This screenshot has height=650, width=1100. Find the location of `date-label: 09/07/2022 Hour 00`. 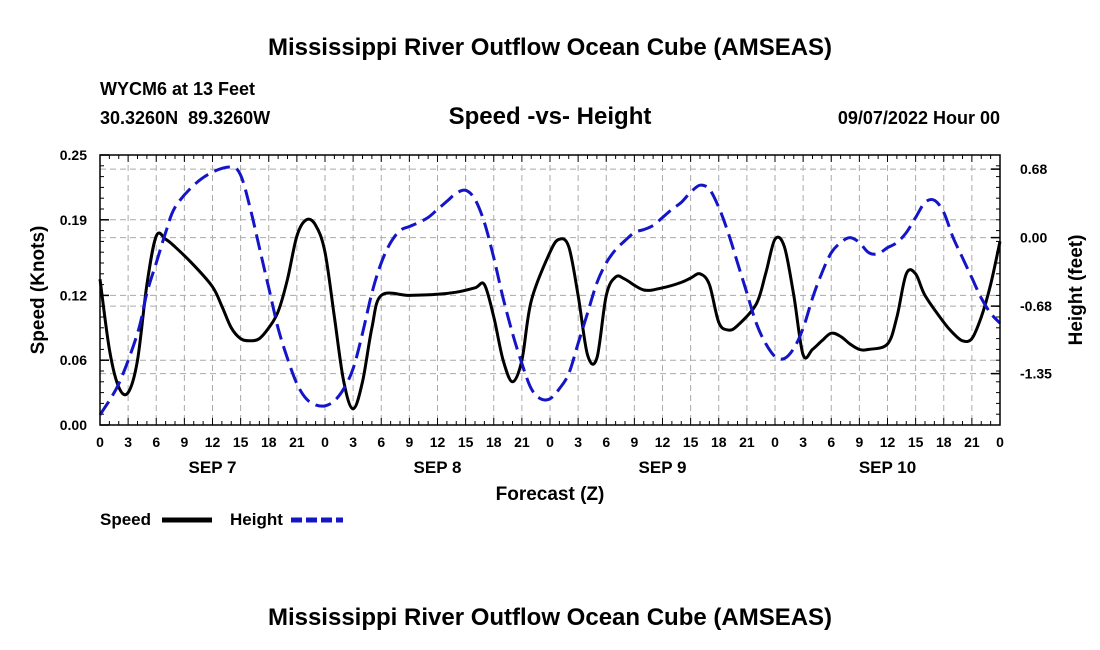

date-label: 09/07/2022 Hour 00 is located at coordinates (919, 118).